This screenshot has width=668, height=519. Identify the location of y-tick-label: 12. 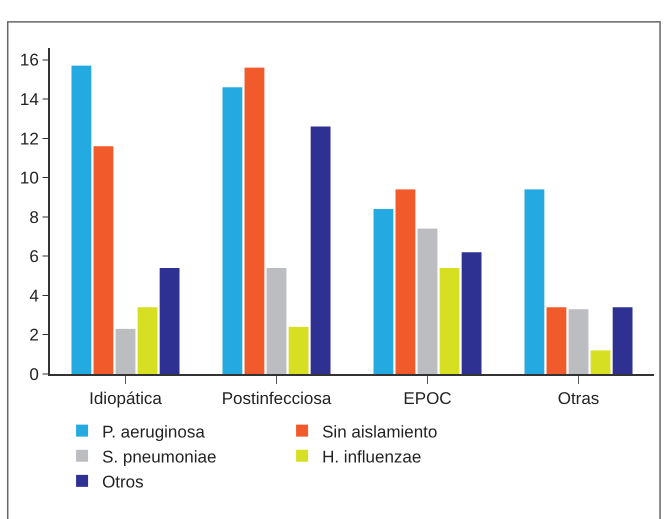
(29, 138).